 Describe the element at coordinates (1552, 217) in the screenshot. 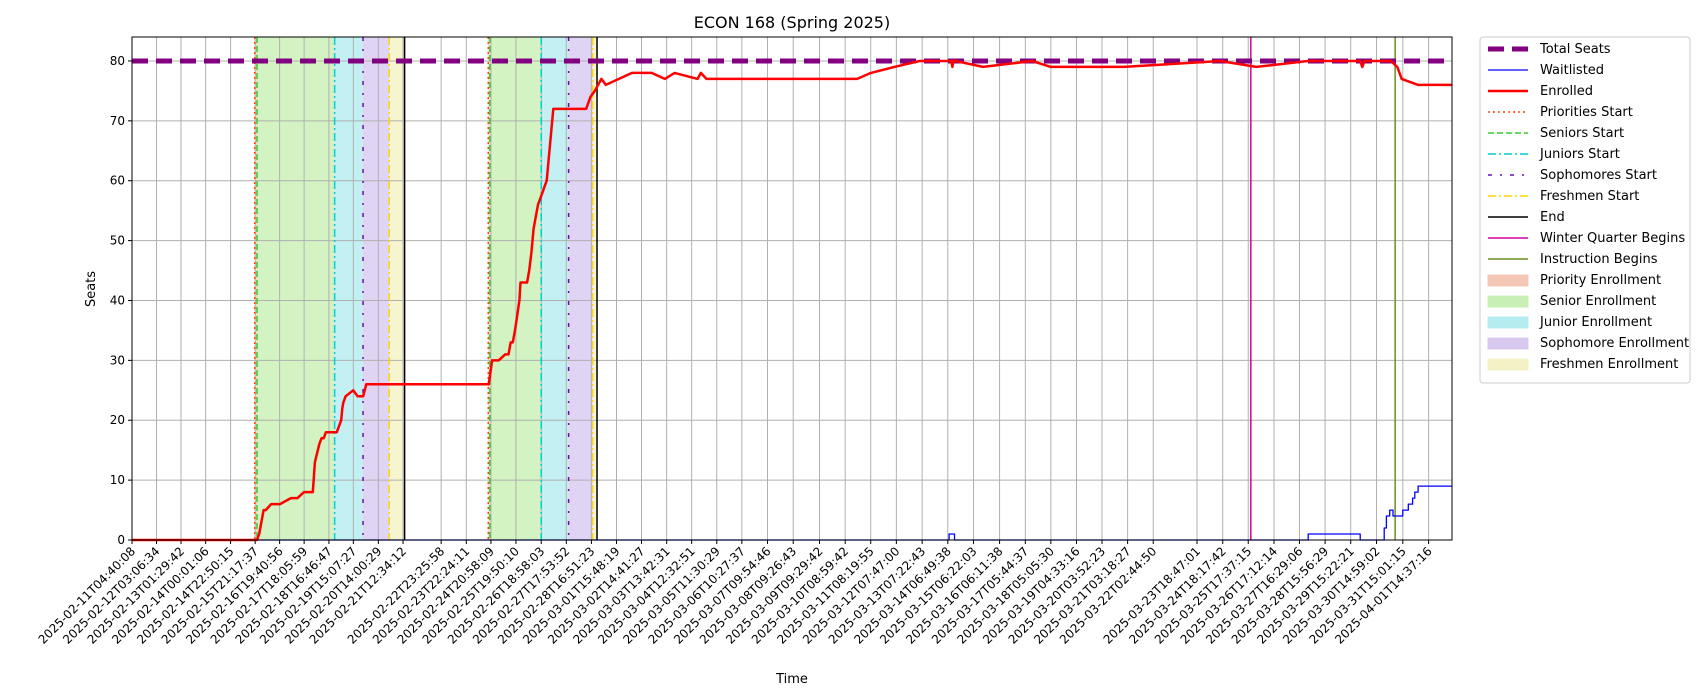

I see `legend-label: End` at that location.